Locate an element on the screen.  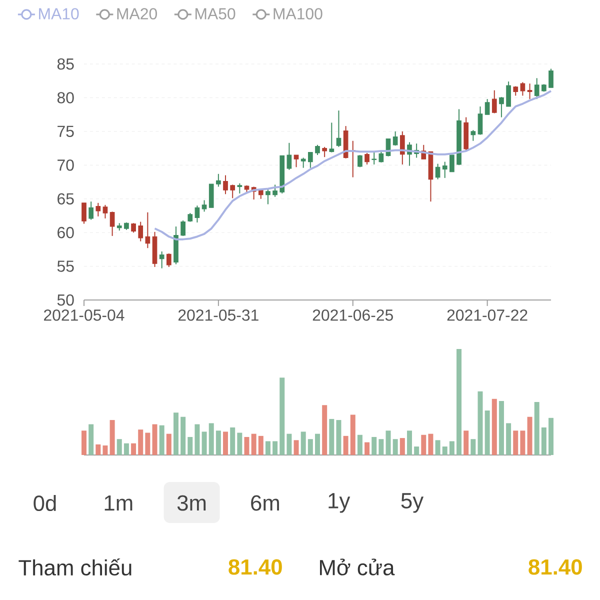
legend-label: MA100 is located at coordinates (298, 14).